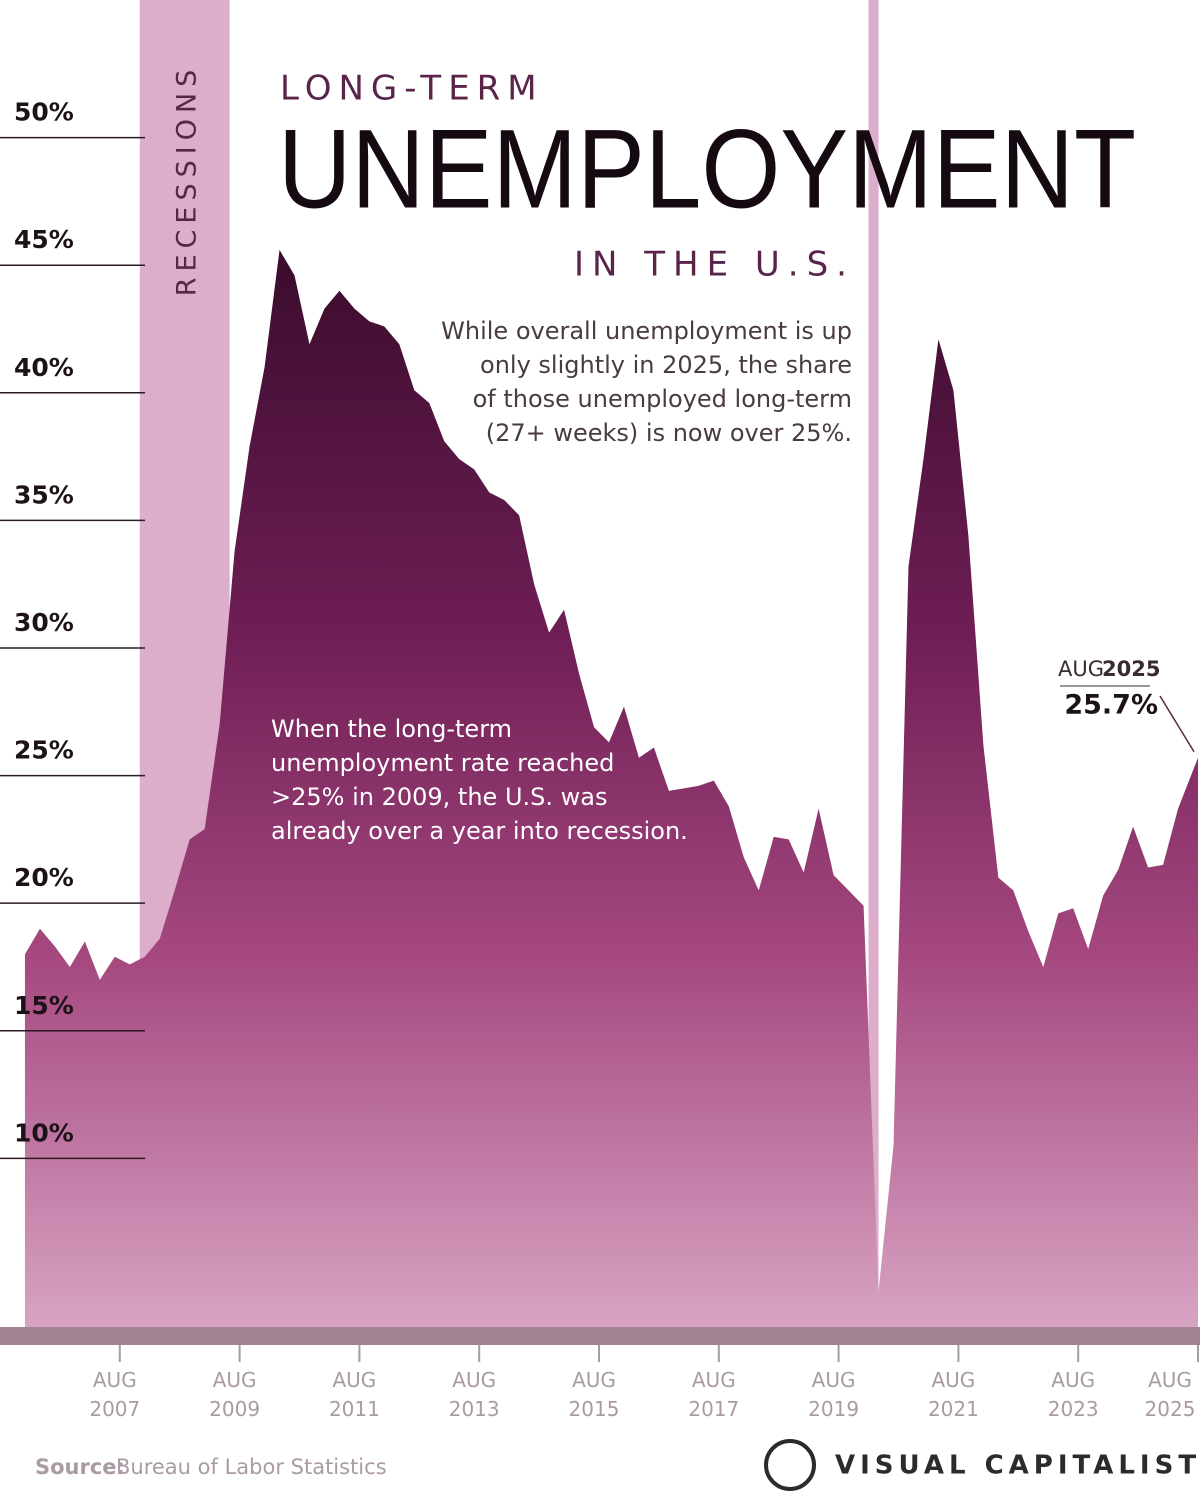 Image resolution: width=1200 pixels, height=1500 pixels. I want to click on description-line: of those unemployed long-term, so click(662, 399).